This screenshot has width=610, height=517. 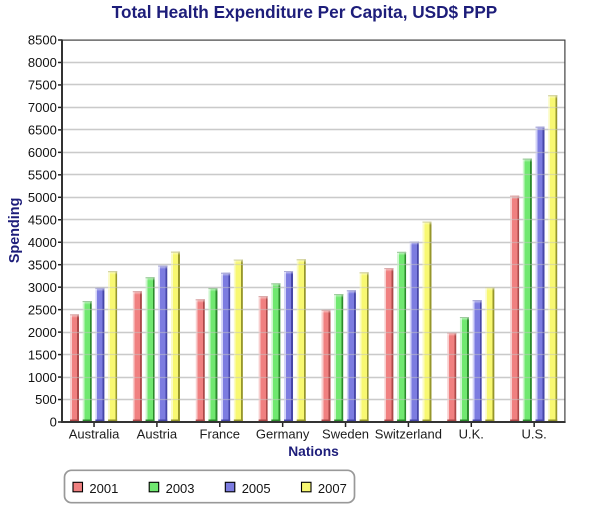 What do you see at coordinates (42, 377) in the screenshot?
I see `svg-text: 1000` at bounding box center [42, 377].